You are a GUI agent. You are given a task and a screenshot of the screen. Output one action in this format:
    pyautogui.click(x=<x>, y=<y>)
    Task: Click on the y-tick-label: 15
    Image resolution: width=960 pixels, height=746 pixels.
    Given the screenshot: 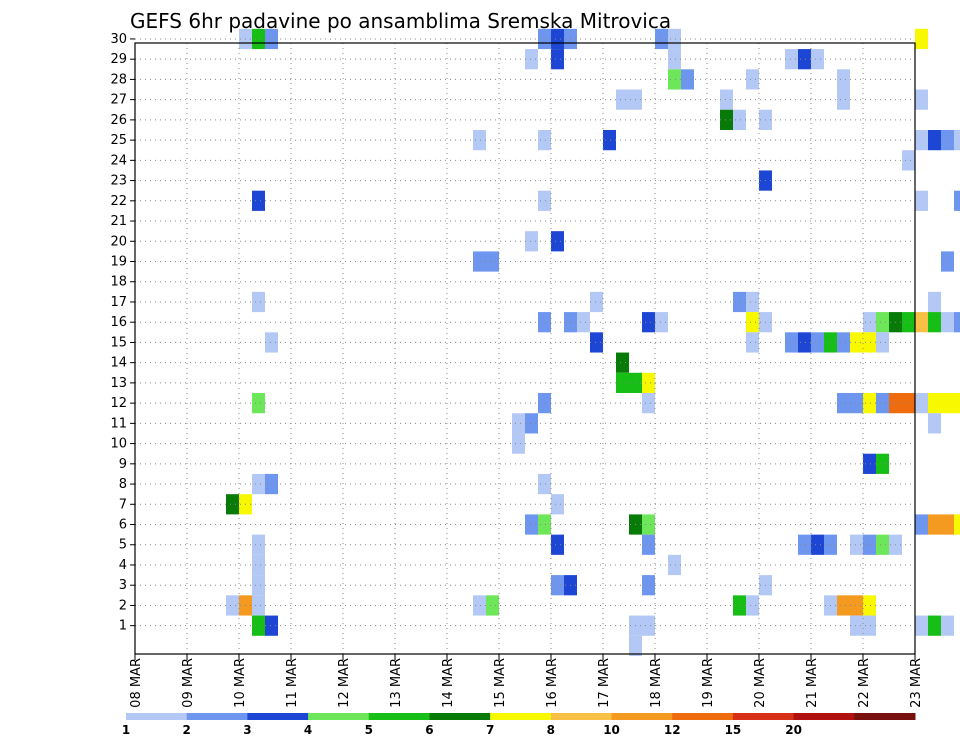 What is the action you would take?
    pyautogui.click(x=118, y=342)
    